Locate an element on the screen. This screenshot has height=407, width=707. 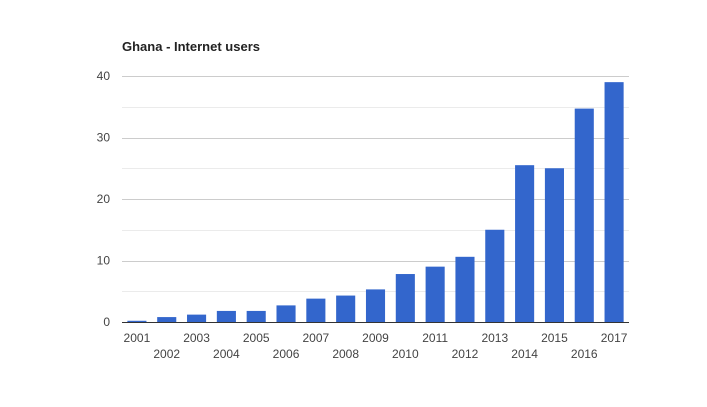
bar-2002 is located at coordinates (167, 319).